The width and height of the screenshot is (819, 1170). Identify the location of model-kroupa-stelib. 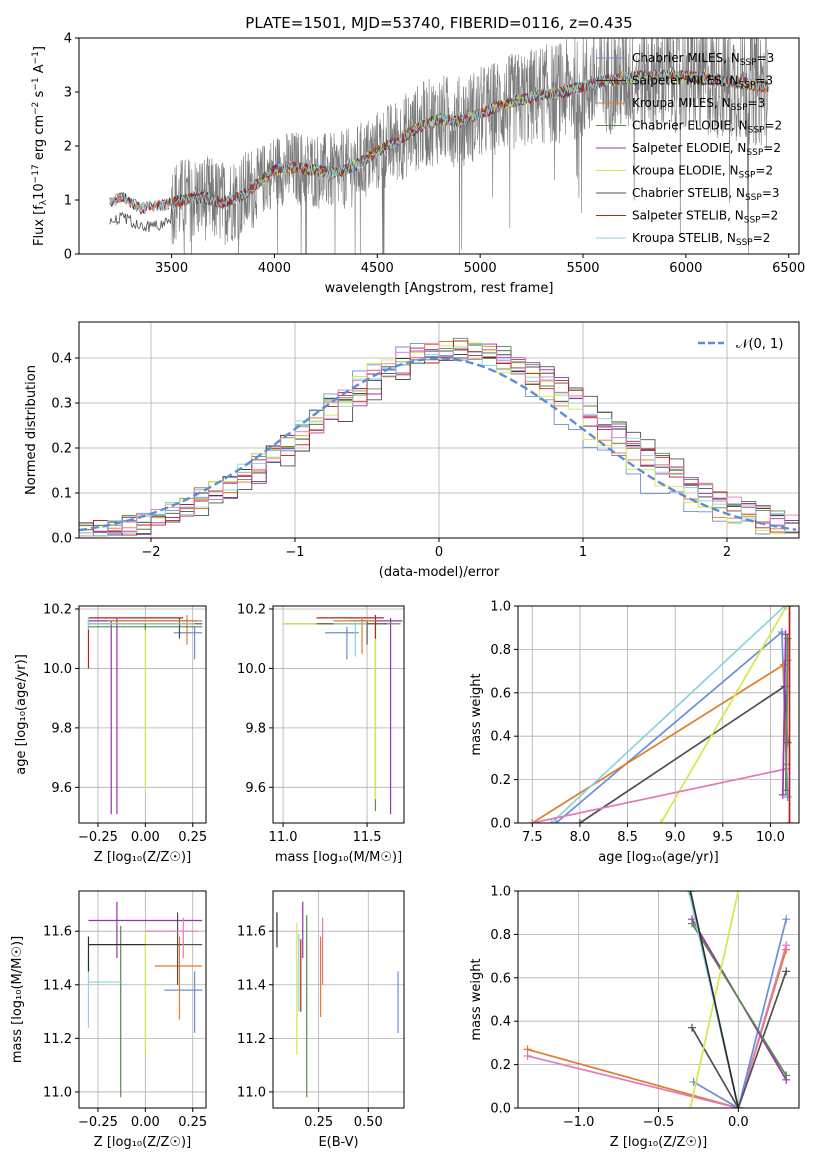
(439, 141).